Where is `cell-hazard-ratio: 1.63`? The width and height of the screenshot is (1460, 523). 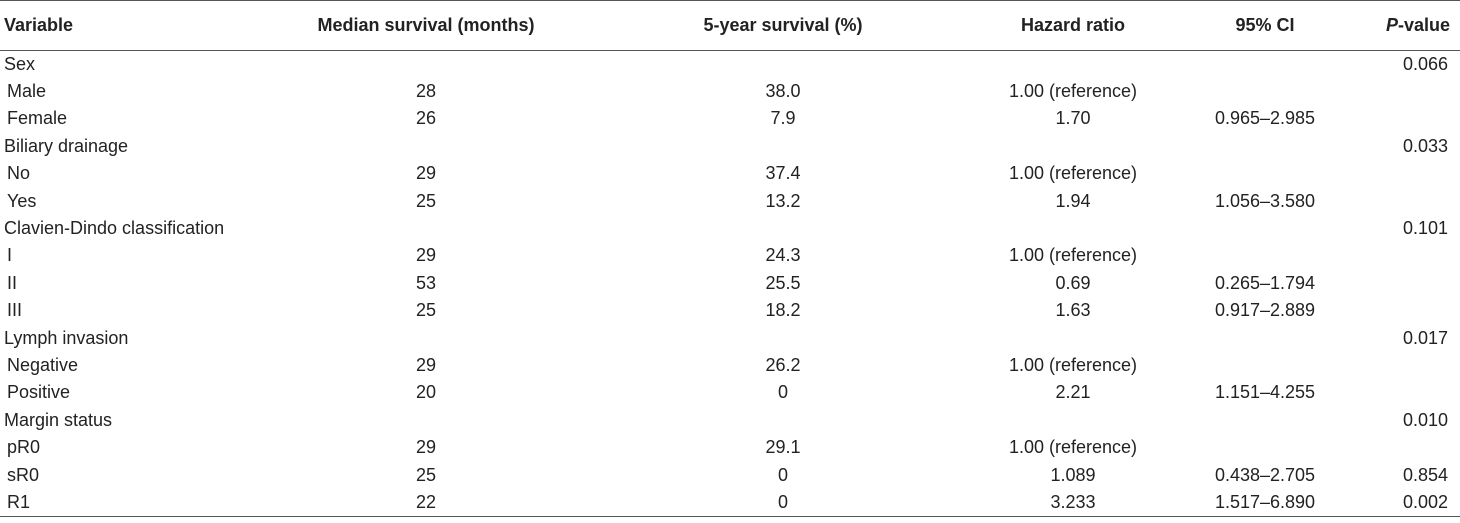 cell-hazard-ratio: 1.63 is located at coordinates (1073, 310).